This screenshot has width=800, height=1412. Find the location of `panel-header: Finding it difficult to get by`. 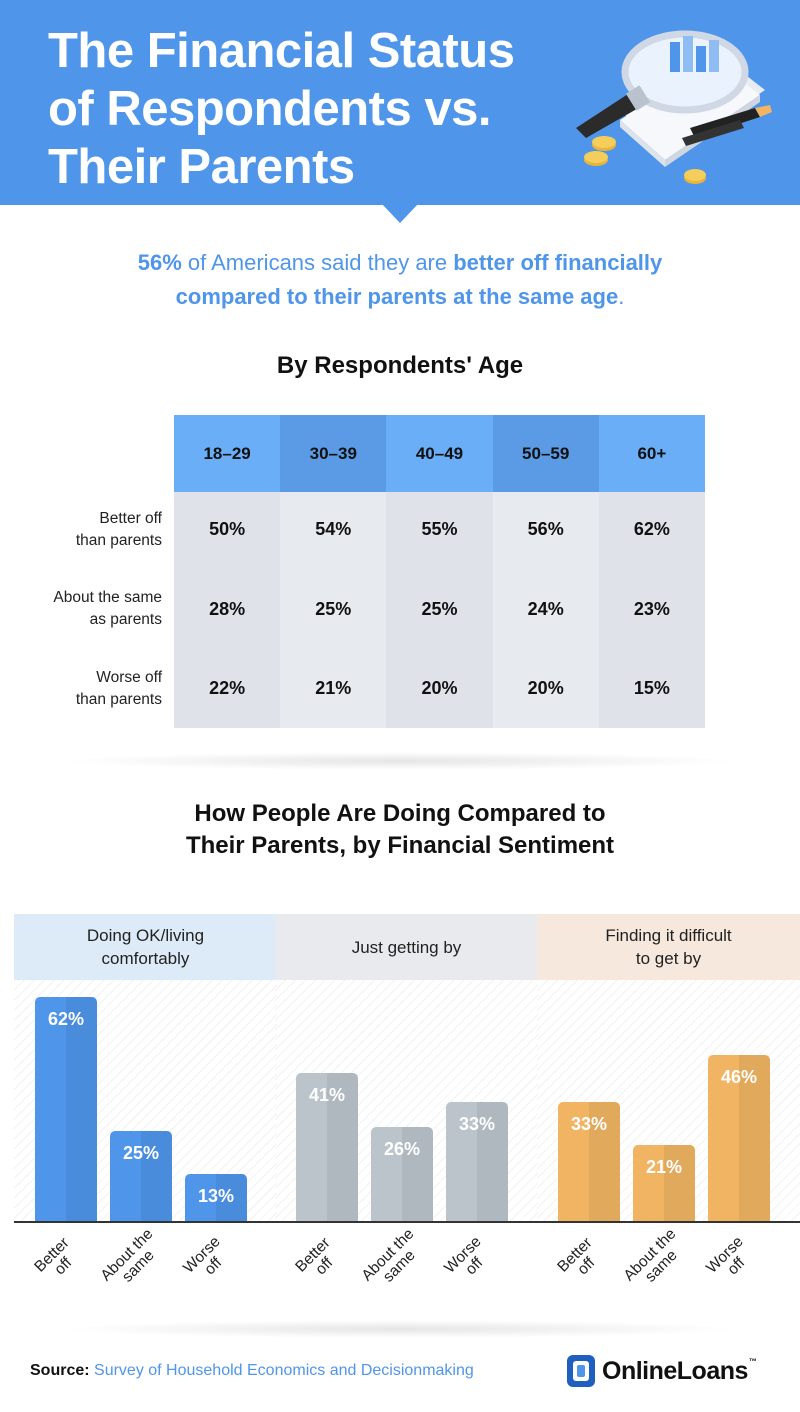

panel-header: Finding it difficult to get by is located at coordinates (668, 947).